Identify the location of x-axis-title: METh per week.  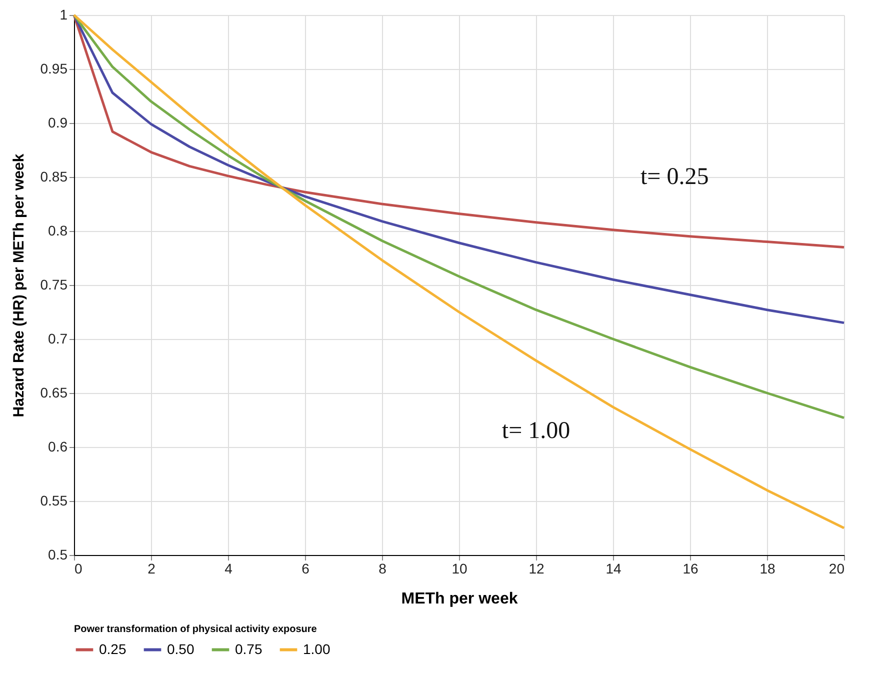
(459, 599).